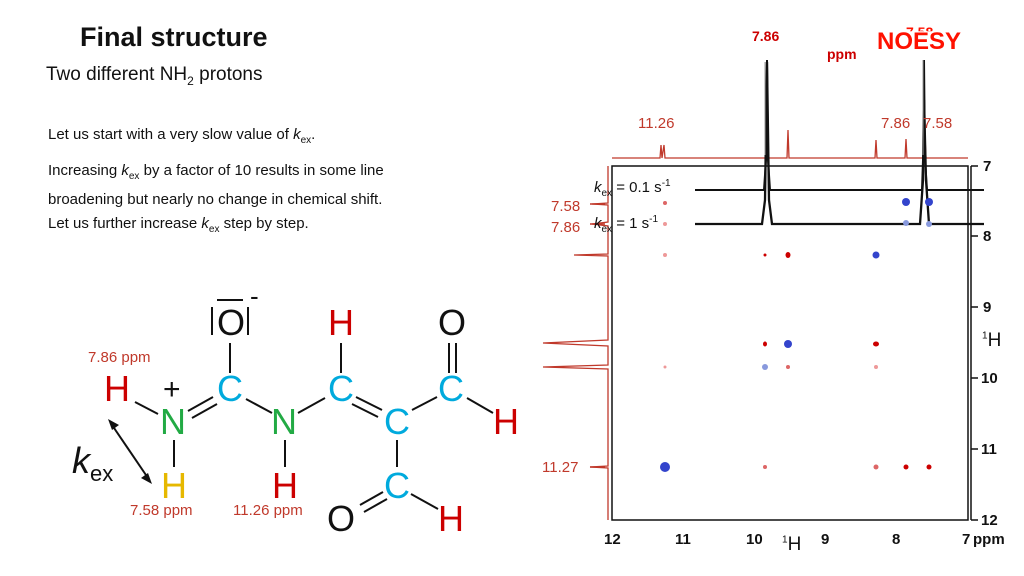 This screenshot has width=1024, height=576. I want to click on y-nucleus: H, so click(994, 340).